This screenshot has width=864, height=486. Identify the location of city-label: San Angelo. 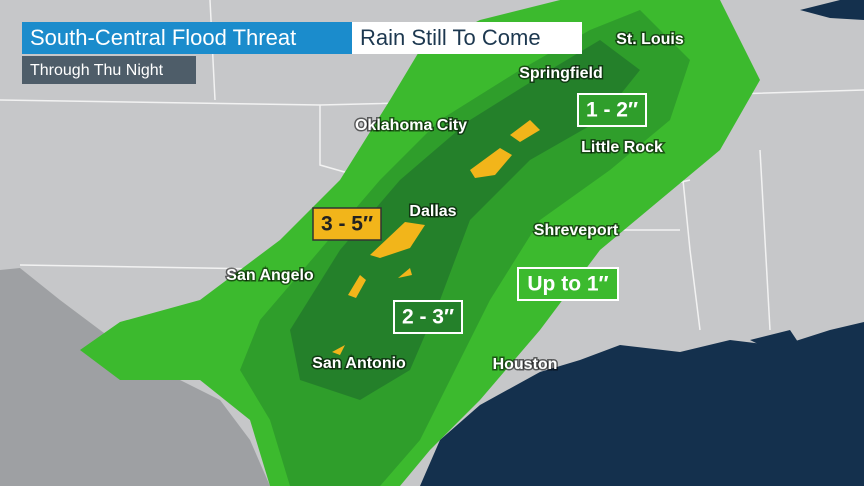
(270, 275).